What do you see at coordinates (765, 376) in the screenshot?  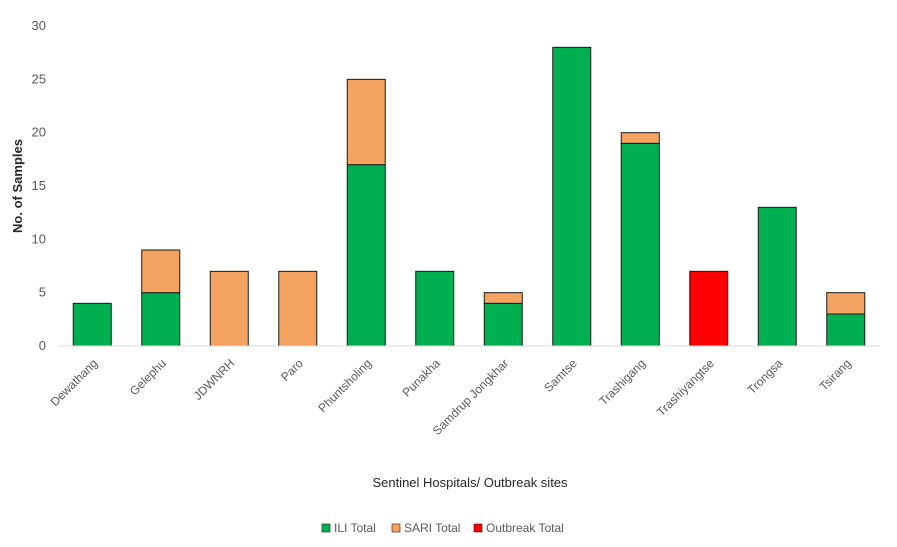 I see `x-category-label: Trongsa` at bounding box center [765, 376].